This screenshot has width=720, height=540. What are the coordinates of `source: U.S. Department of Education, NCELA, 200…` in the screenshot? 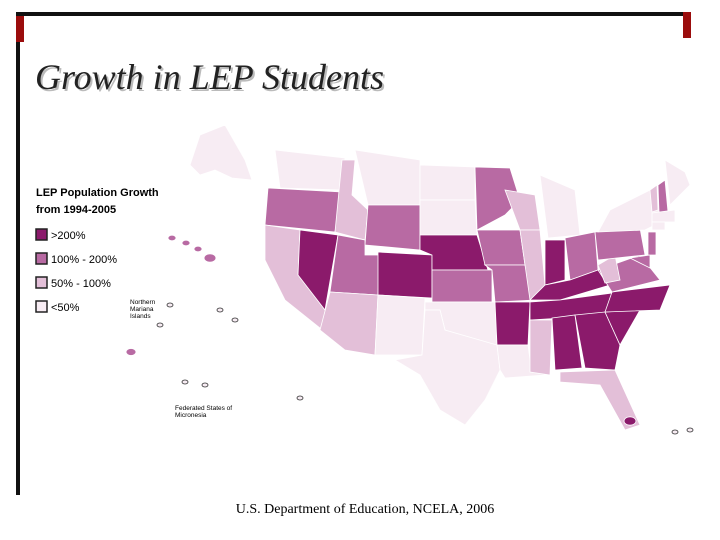 It's located at (365, 509).